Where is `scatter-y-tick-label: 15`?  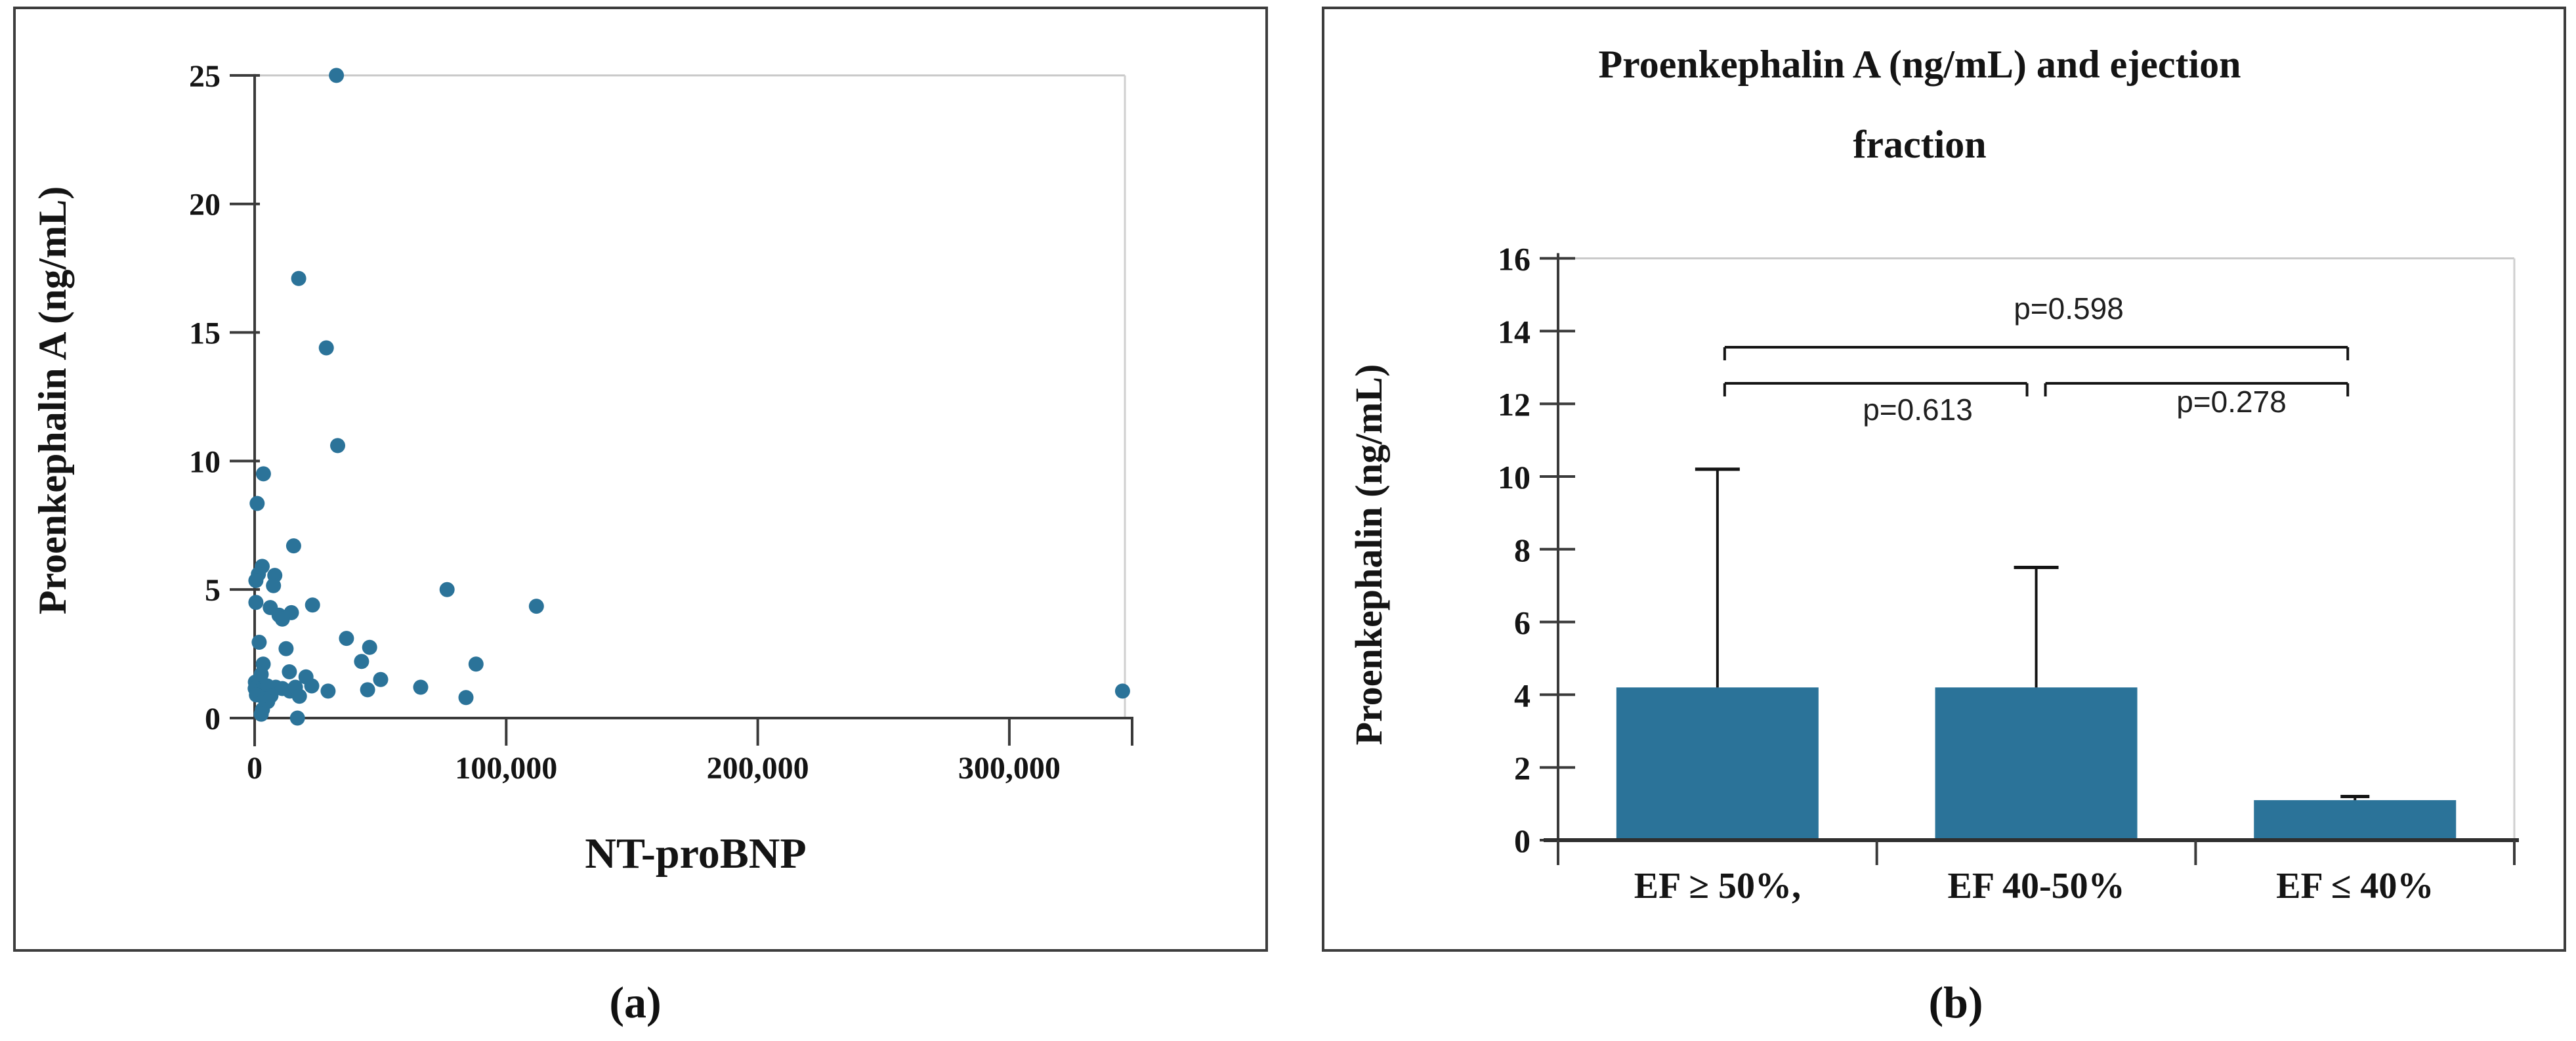 scatter-y-tick-label: 15 is located at coordinates (205, 333).